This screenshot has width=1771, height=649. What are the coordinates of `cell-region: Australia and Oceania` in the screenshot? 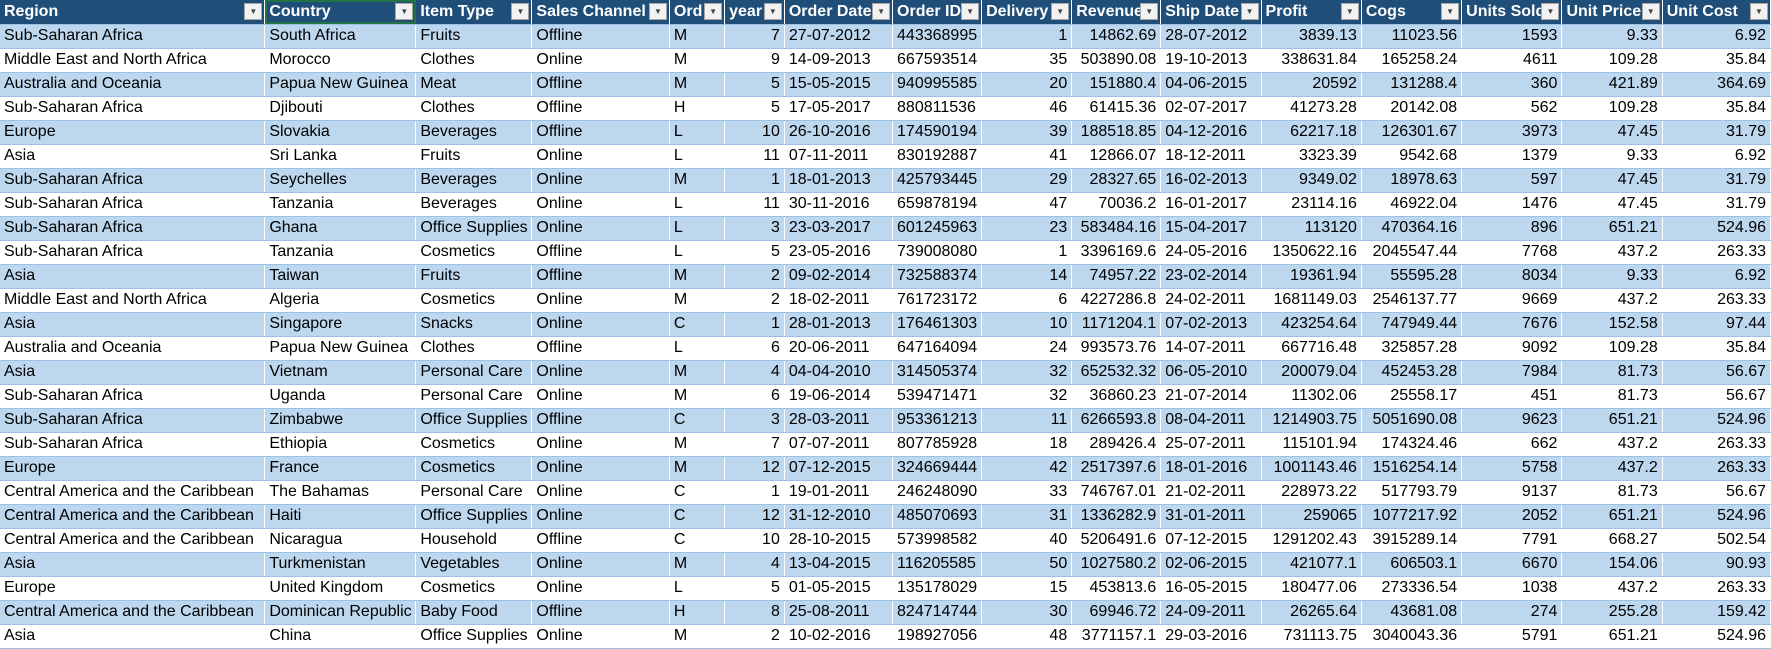 It's located at (133, 348).